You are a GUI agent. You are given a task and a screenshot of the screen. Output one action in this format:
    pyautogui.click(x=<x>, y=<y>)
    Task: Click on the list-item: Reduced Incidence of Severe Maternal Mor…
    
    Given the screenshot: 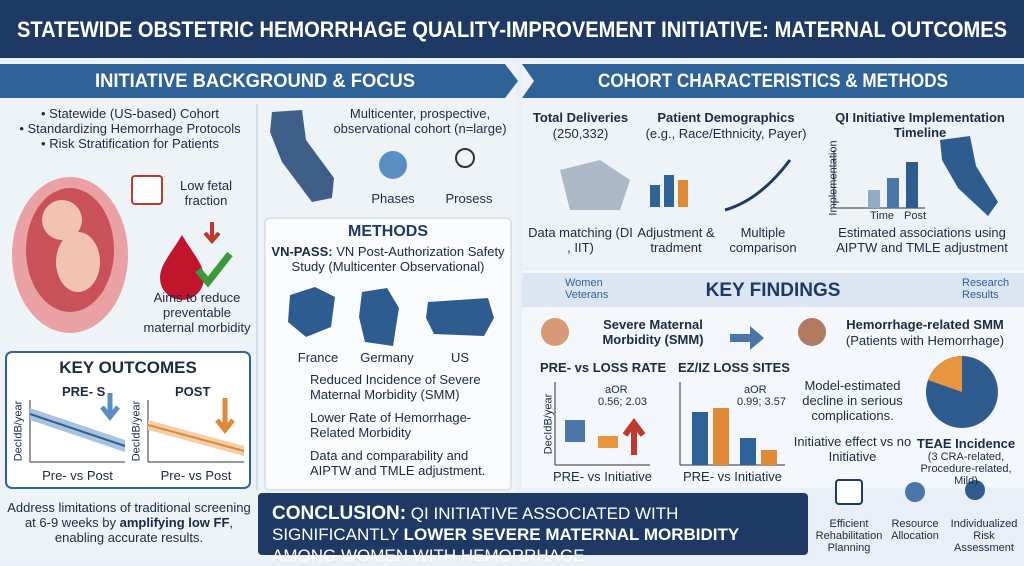 What is the action you would take?
    pyautogui.click(x=395, y=387)
    